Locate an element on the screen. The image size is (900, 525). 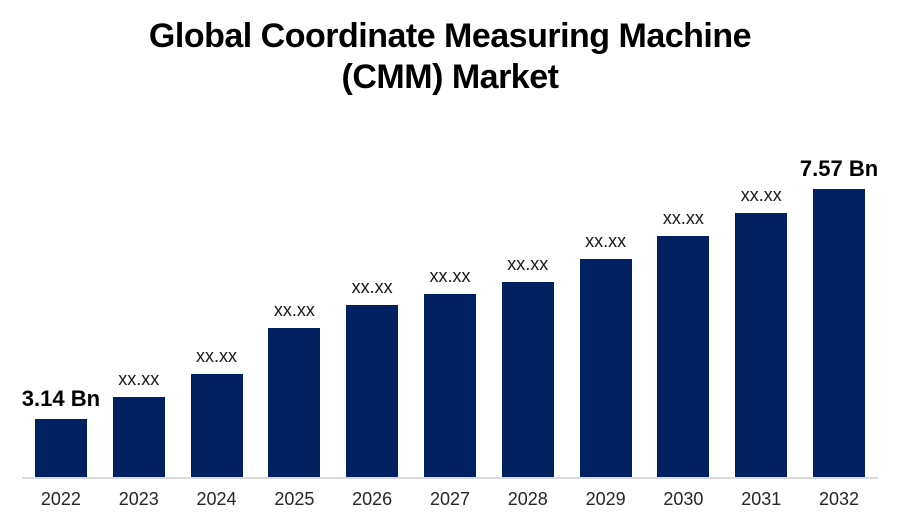
bar-group-2022: 3.14 Bn is located at coordinates (61, 314).